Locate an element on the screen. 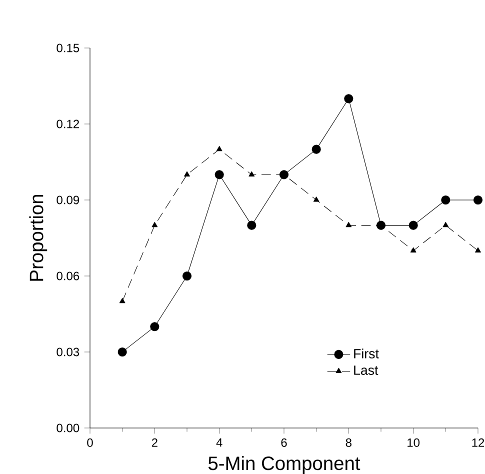  x-tick-label: 8 is located at coordinates (349, 442).